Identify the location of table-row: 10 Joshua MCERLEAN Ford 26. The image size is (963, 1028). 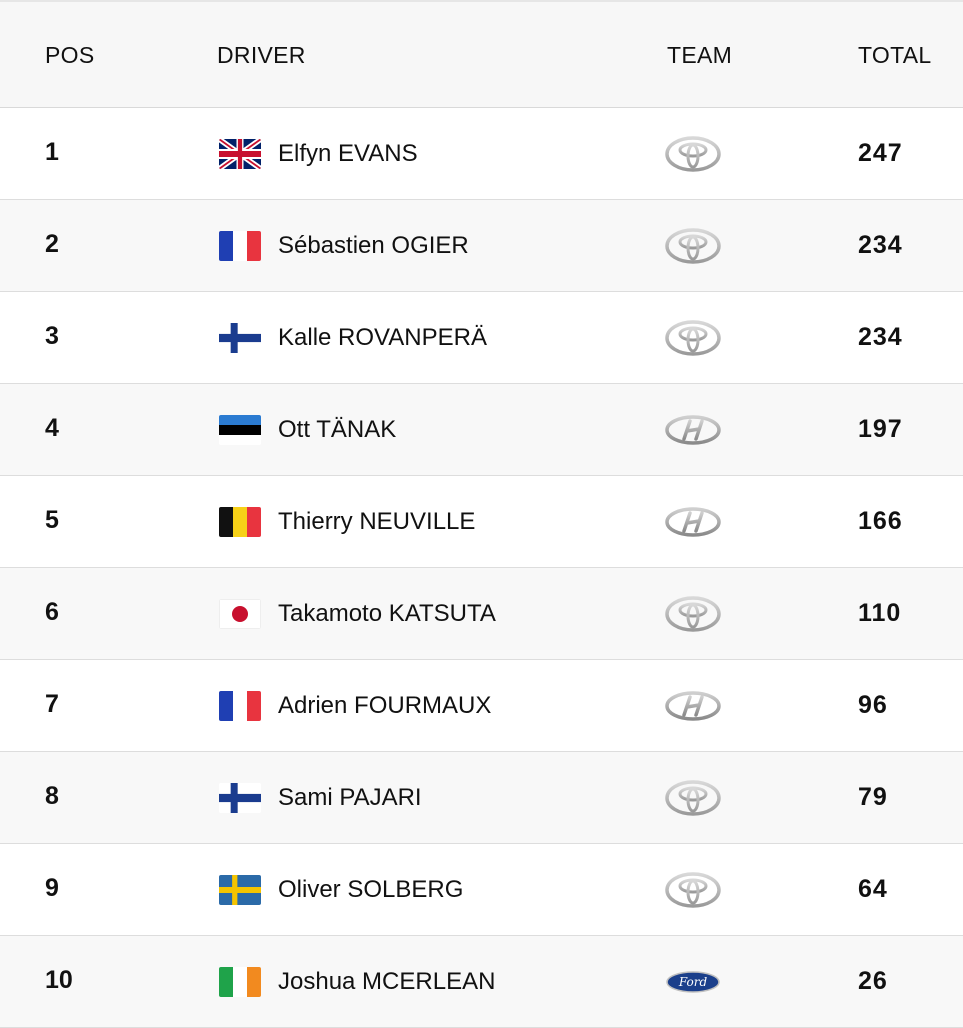
(481, 982).